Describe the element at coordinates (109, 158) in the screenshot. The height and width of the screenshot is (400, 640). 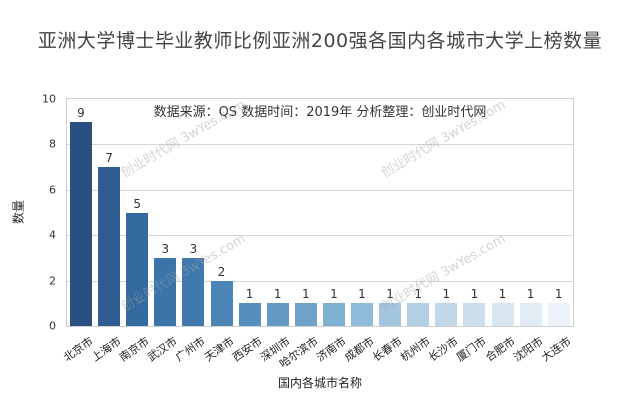
I see `bar-value-label: 7` at that location.